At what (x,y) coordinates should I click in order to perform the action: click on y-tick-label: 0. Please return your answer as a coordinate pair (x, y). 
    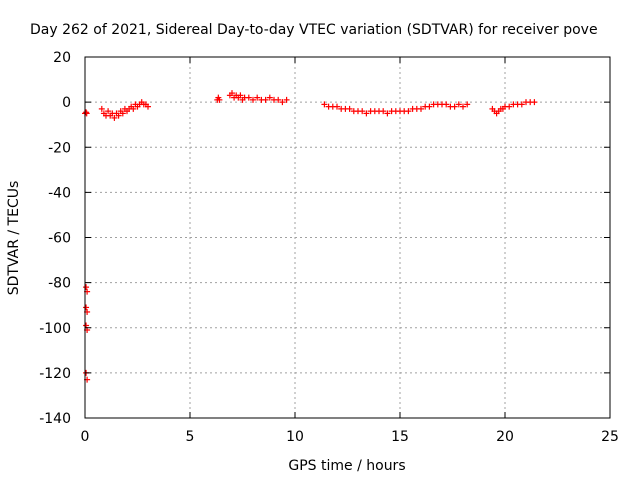
    Looking at the image, I should click on (66, 103).